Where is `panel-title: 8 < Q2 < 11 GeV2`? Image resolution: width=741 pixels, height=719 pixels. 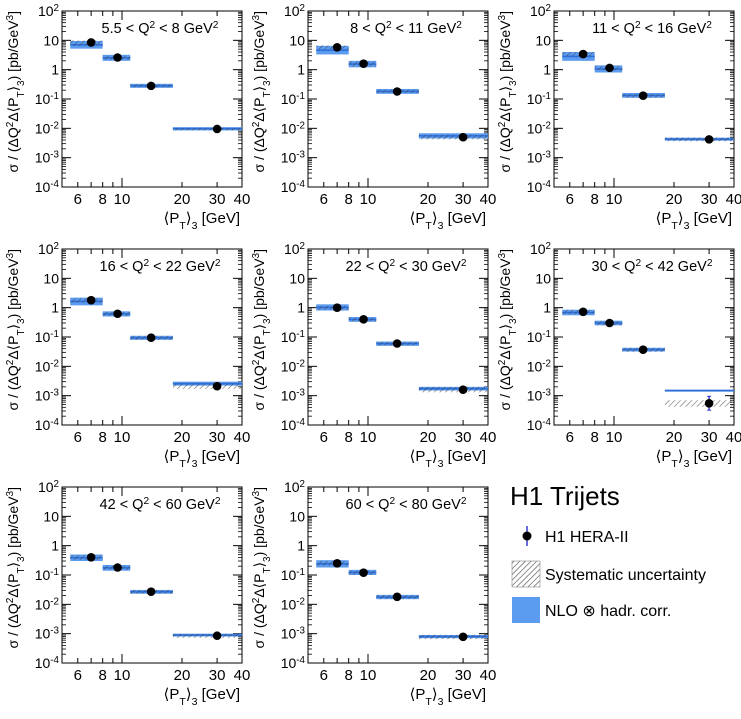 panel-title: 8 < Q2 < 11 GeV2 is located at coordinates (406, 29).